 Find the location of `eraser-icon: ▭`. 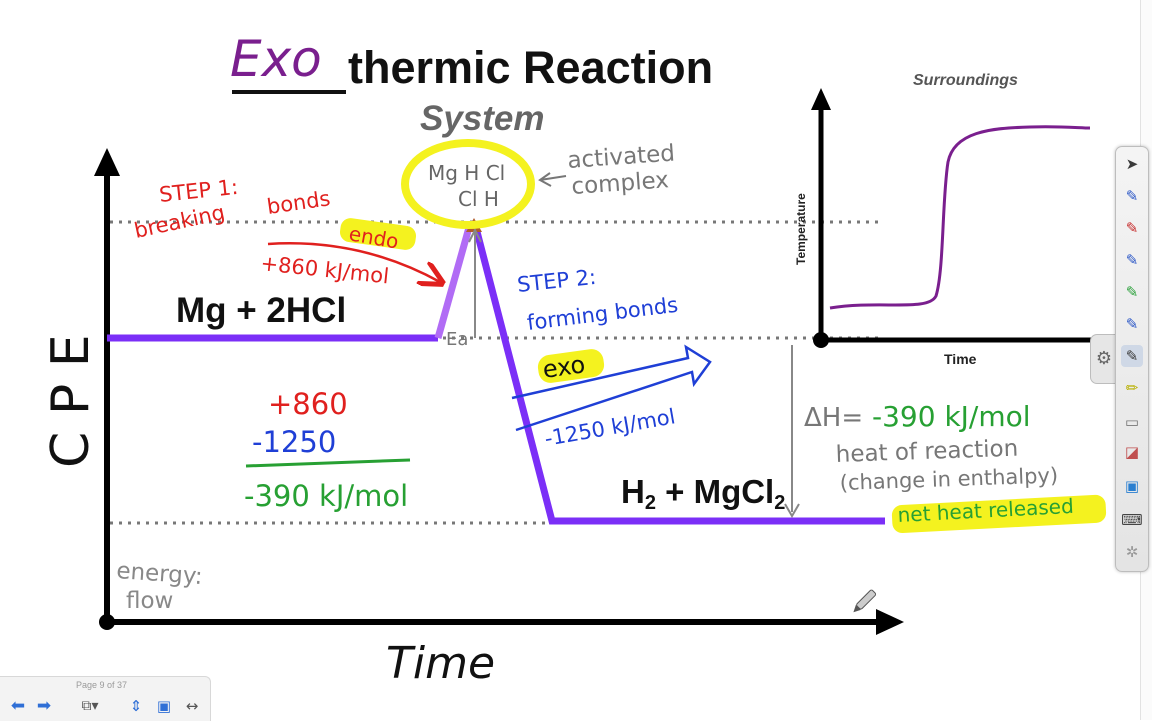

eraser-icon: ▭ is located at coordinates (1132, 422).